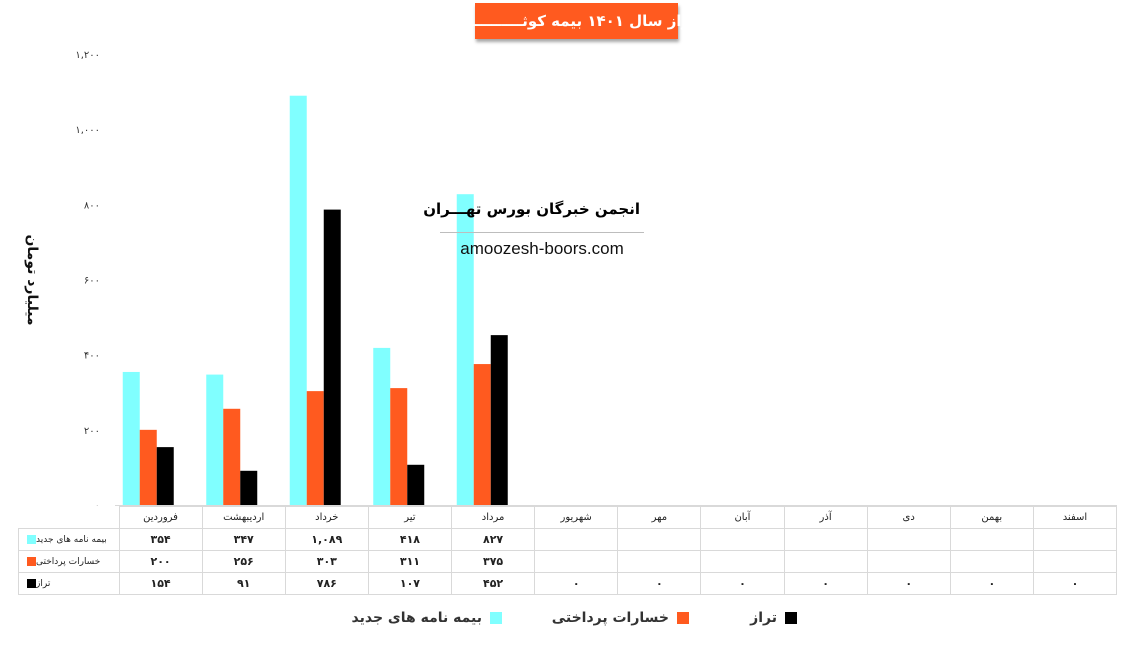 This screenshot has height=645, width=1127. I want to click on category-label: تیر, so click(410, 517).